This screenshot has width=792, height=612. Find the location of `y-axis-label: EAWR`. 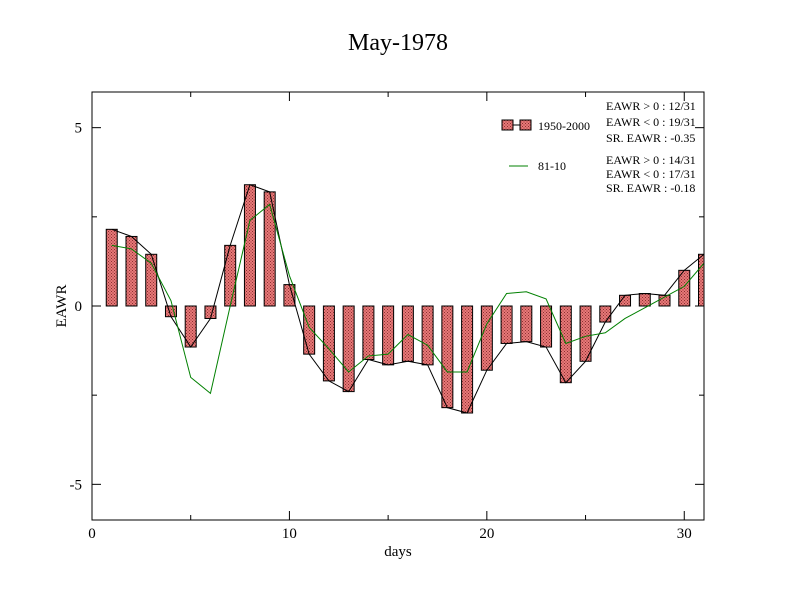

y-axis-label: EAWR is located at coordinates (62, 306).